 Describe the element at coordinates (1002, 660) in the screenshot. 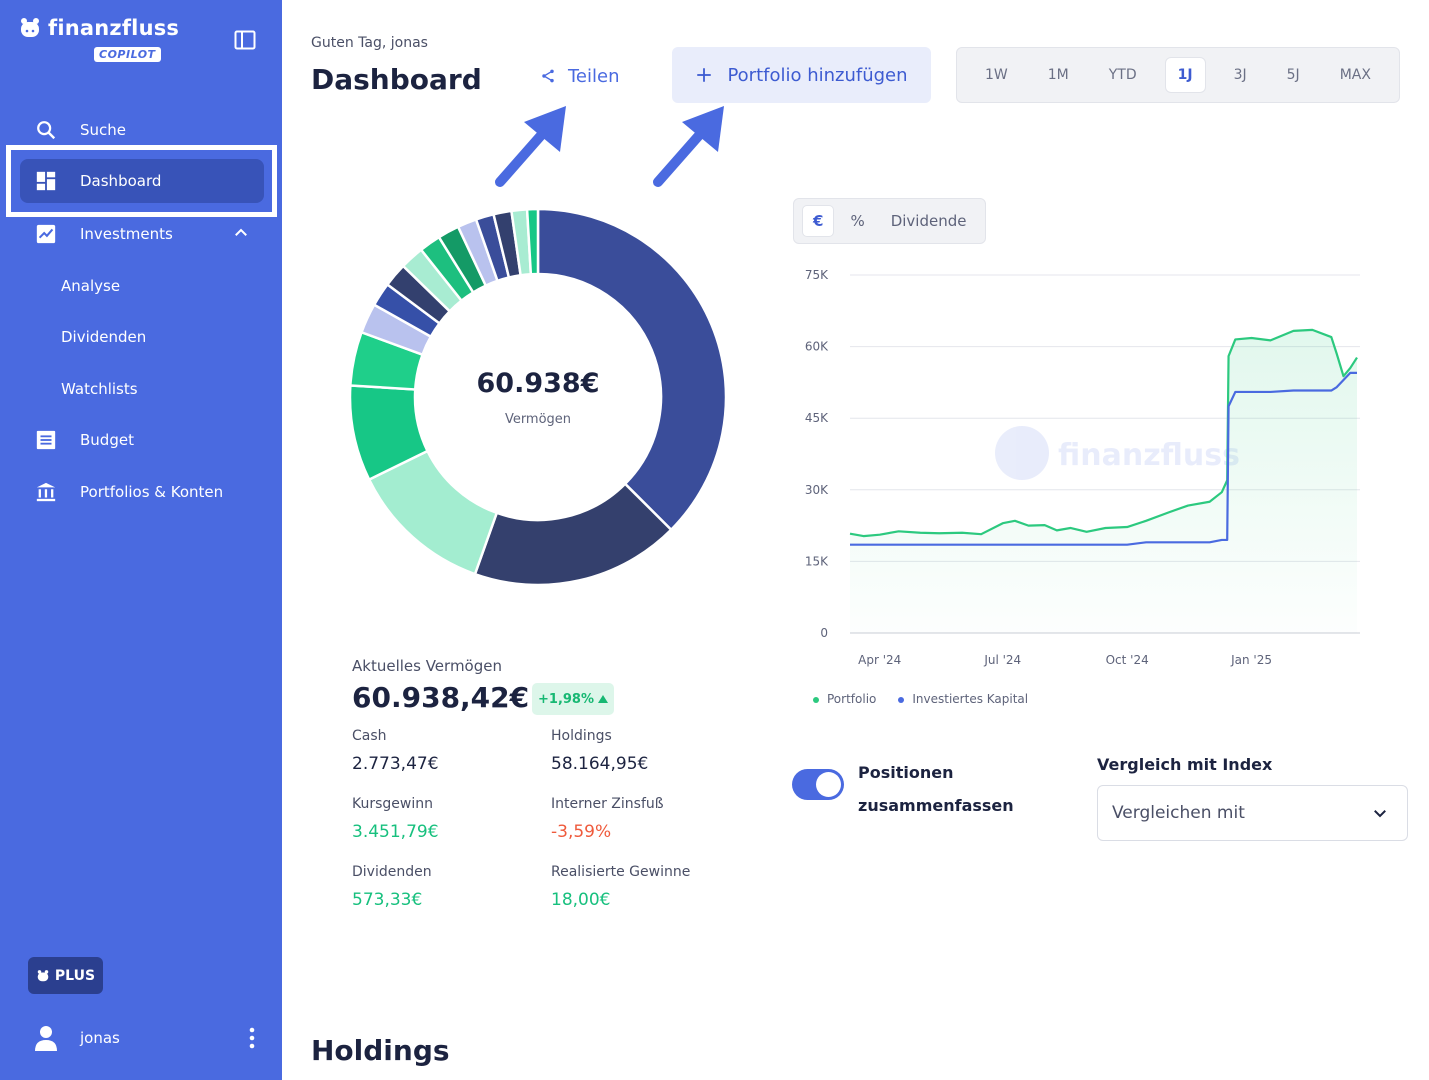

I see `x-tick-label: Jul '24` at that location.